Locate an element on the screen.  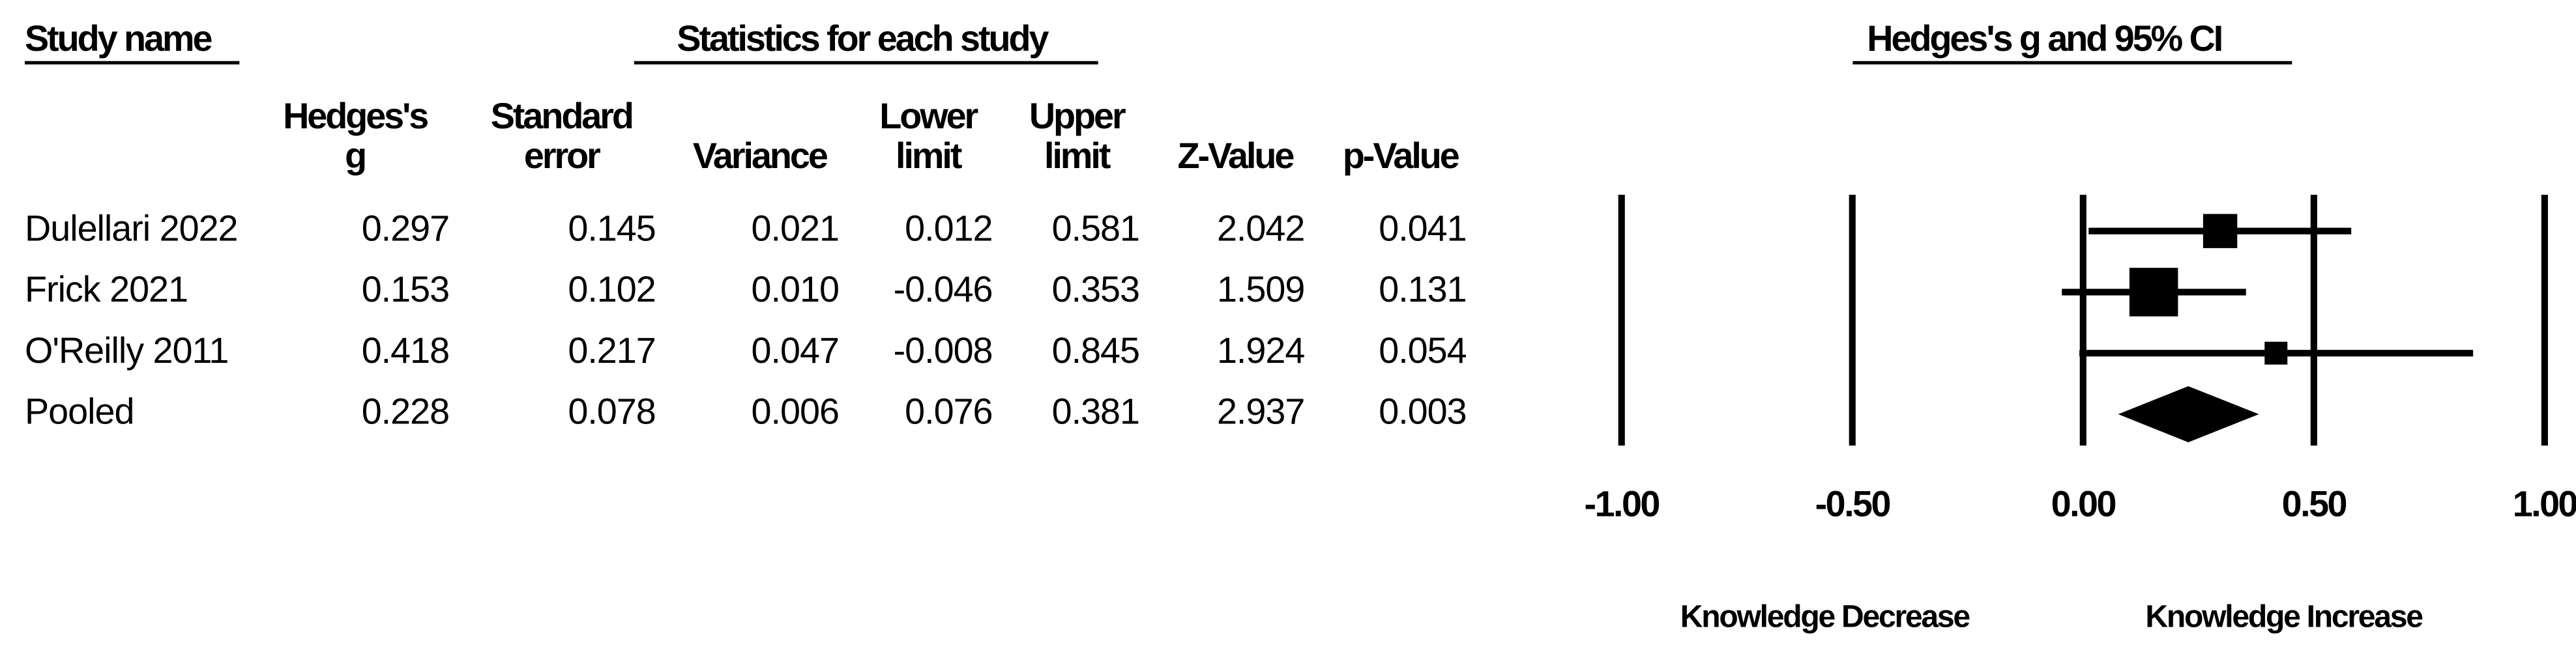
table-cell: 1.509 is located at coordinates (1260, 289).